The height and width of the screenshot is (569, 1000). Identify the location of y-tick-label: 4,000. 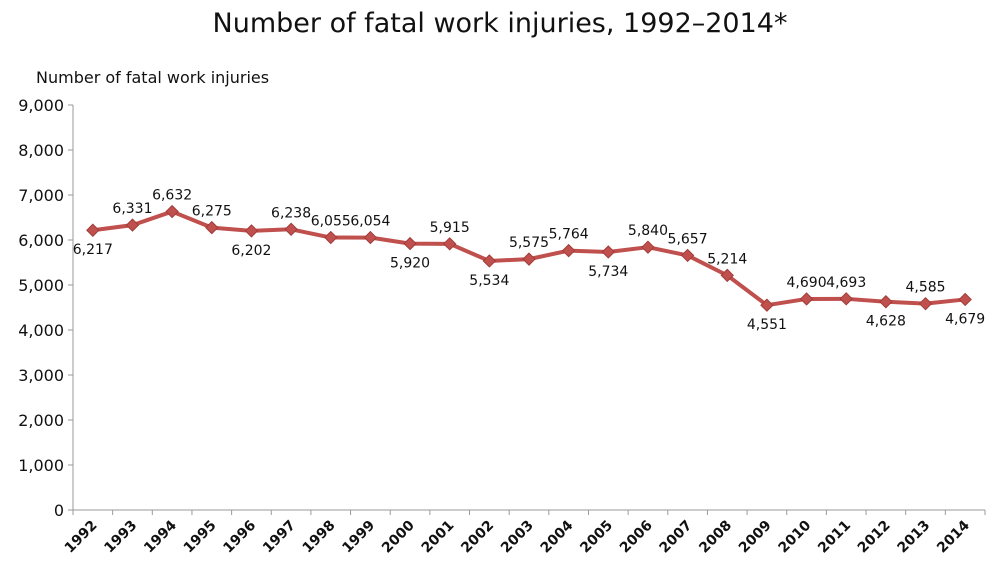
(41, 330).